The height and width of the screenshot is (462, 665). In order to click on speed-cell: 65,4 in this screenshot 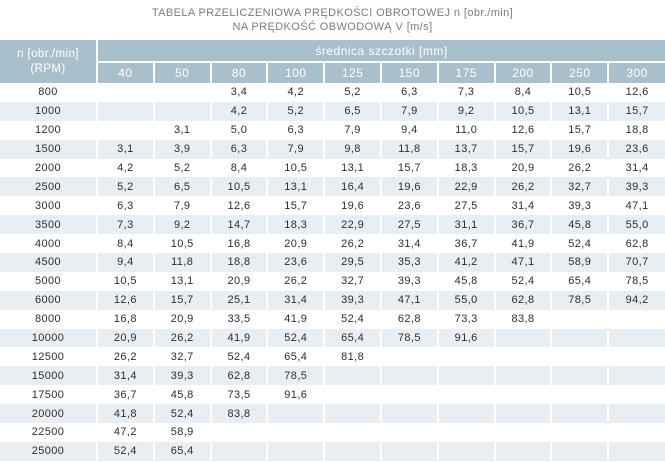, I will do `click(181, 451)`.